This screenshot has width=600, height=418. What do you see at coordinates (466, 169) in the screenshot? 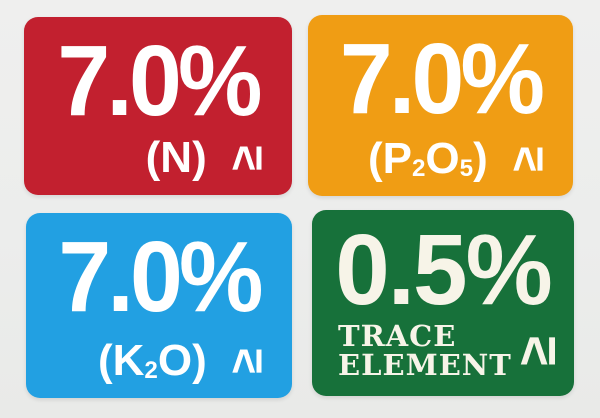
I see `formula-subscript: 5` at bounding box center [466, 169].